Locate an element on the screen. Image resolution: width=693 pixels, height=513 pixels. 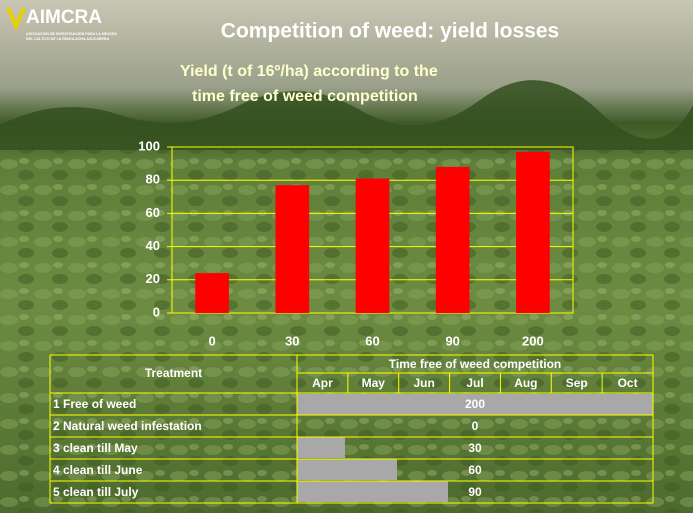
table-text: Jun is located at coordinates (423, 383).